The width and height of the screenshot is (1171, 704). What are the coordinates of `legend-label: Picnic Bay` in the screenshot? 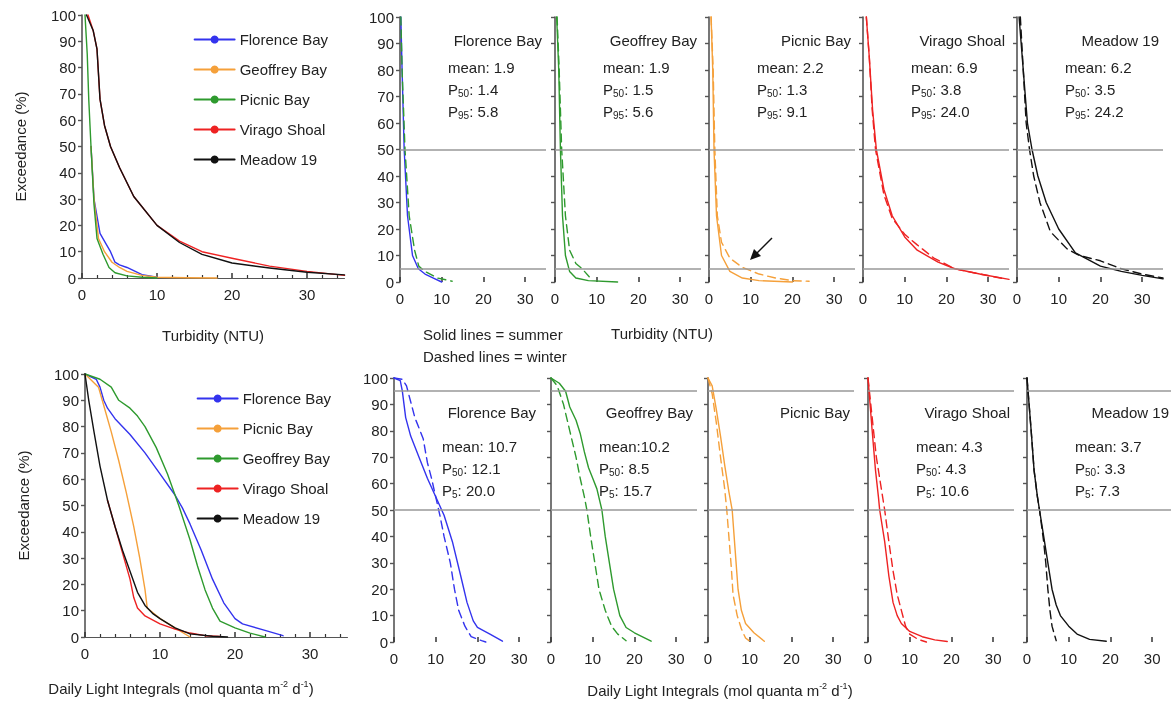 It's located at (275, 99).